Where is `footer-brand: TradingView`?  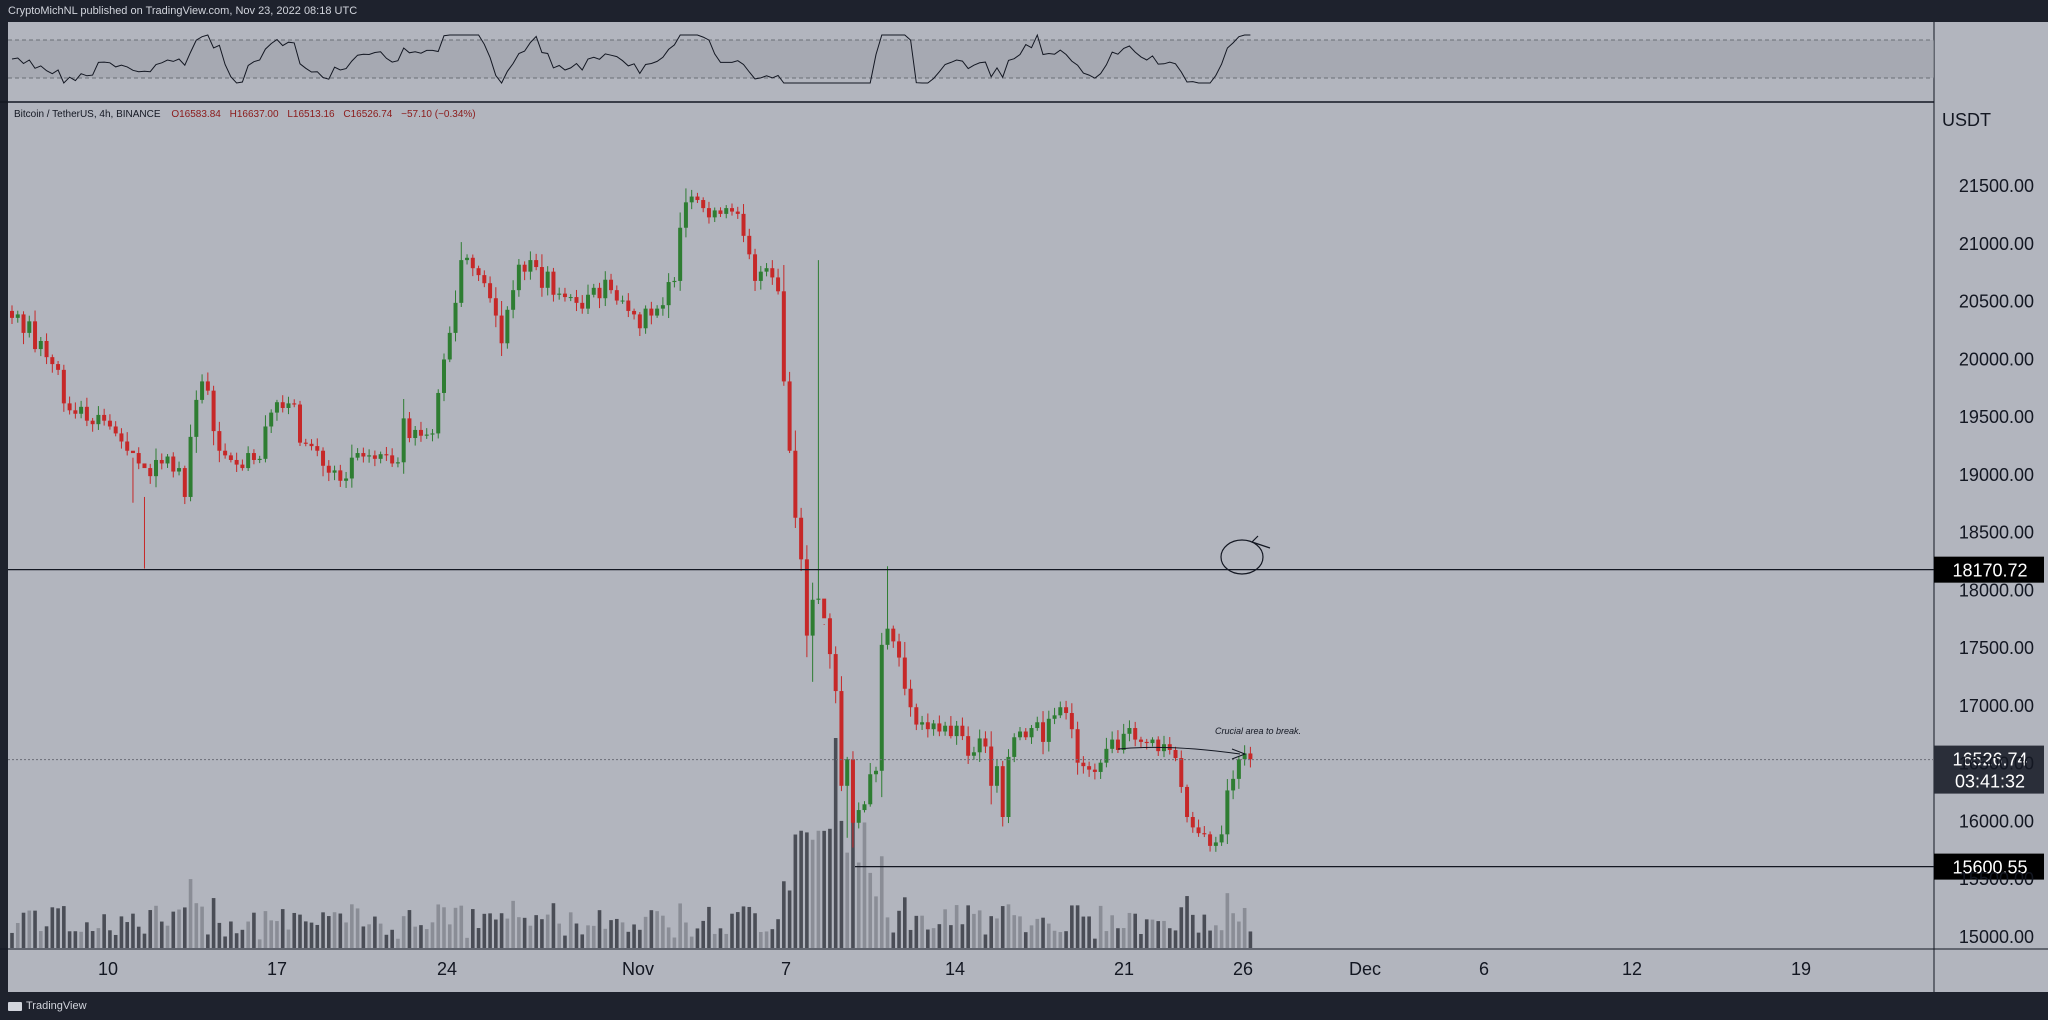 footer-brand: TradingView is located at coordinates (56, 1006).